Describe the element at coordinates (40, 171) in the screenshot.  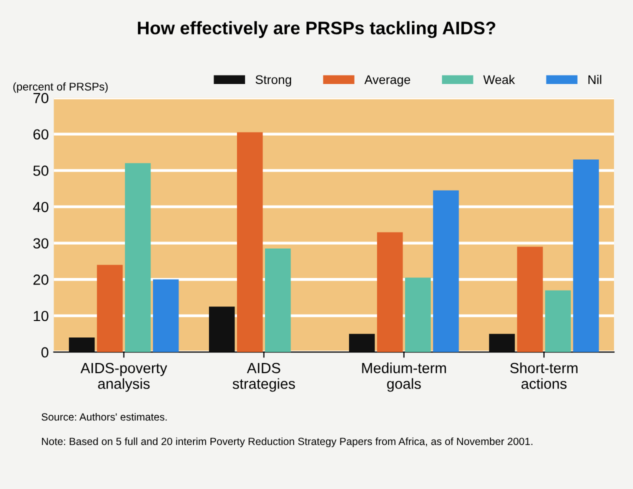
I see `y-tick-label: 50` at that location.